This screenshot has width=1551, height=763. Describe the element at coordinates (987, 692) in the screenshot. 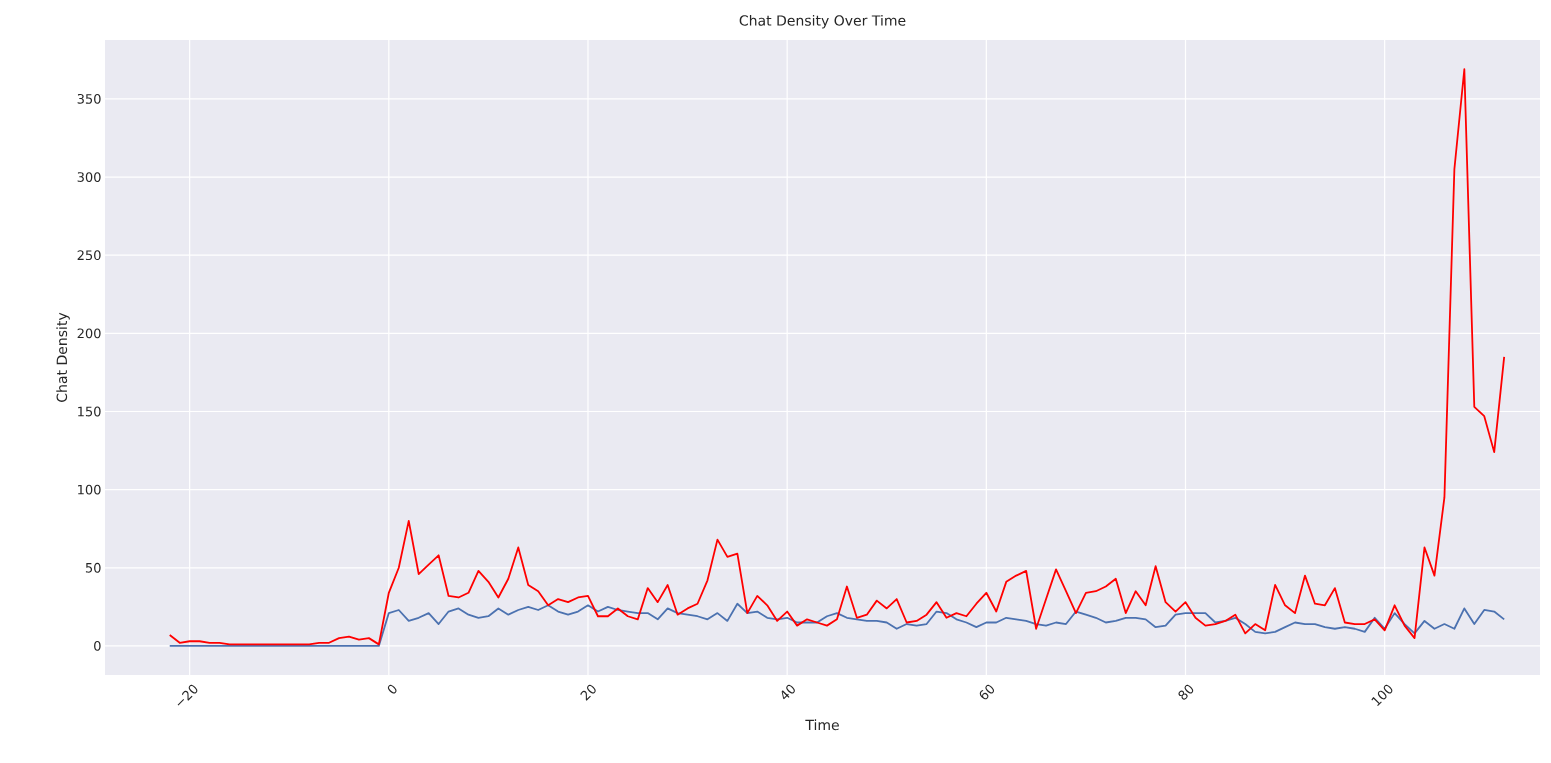

I see `x-tick-label: 60` at that location.